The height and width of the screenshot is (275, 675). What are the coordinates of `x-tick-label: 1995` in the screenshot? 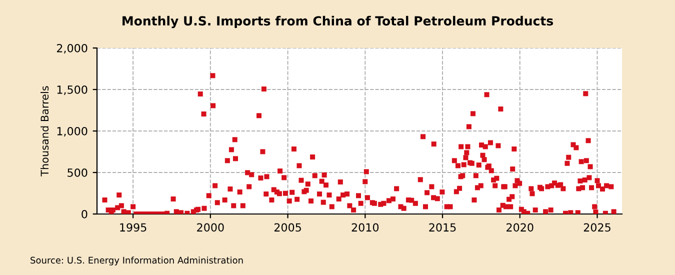 It's located at (133, 227).